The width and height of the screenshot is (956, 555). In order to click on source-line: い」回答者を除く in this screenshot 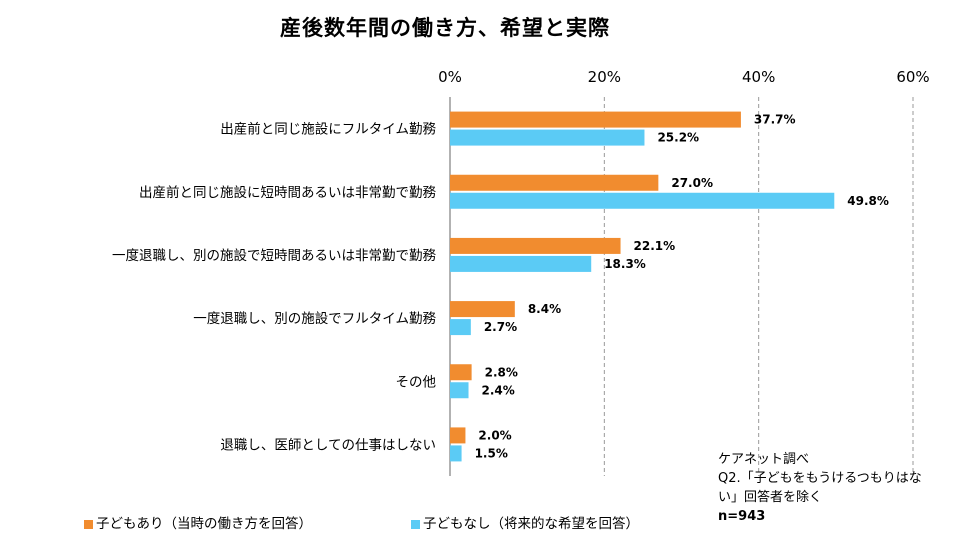, I will do `click(770, 497)`.